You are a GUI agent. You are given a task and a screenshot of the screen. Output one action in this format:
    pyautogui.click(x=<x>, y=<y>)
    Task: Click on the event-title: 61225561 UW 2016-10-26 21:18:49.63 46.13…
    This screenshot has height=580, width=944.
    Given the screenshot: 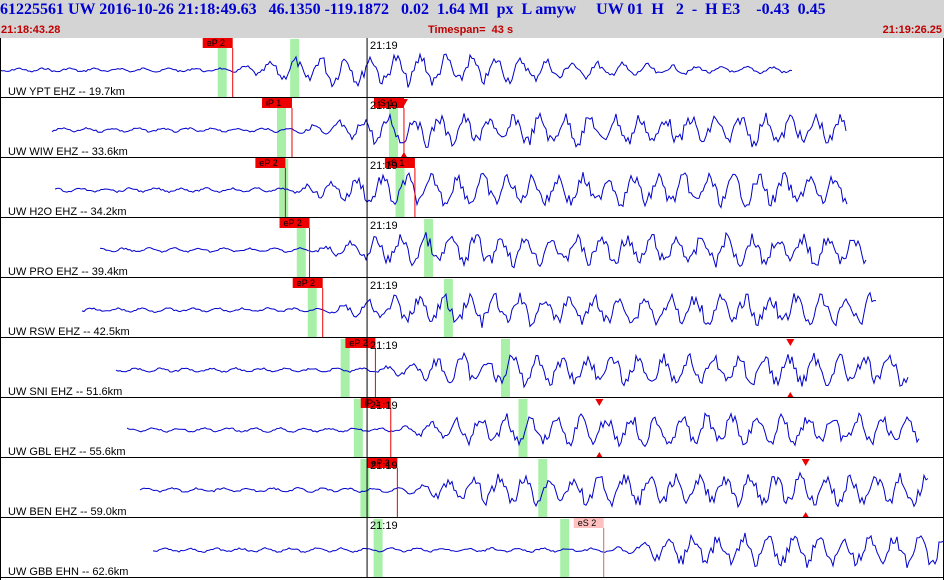 What is the action you would take?
    pyautogui.click(x=413, y=9)
    